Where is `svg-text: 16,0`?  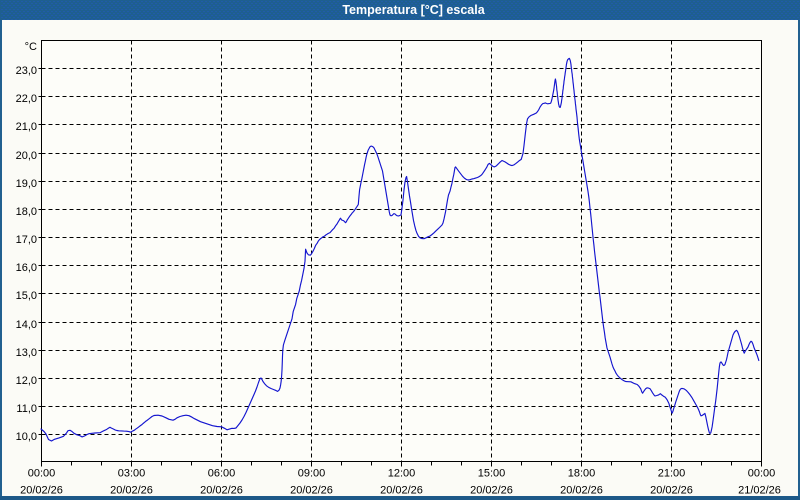
svg-text: 16,0 is located at coordinates (26, 268).